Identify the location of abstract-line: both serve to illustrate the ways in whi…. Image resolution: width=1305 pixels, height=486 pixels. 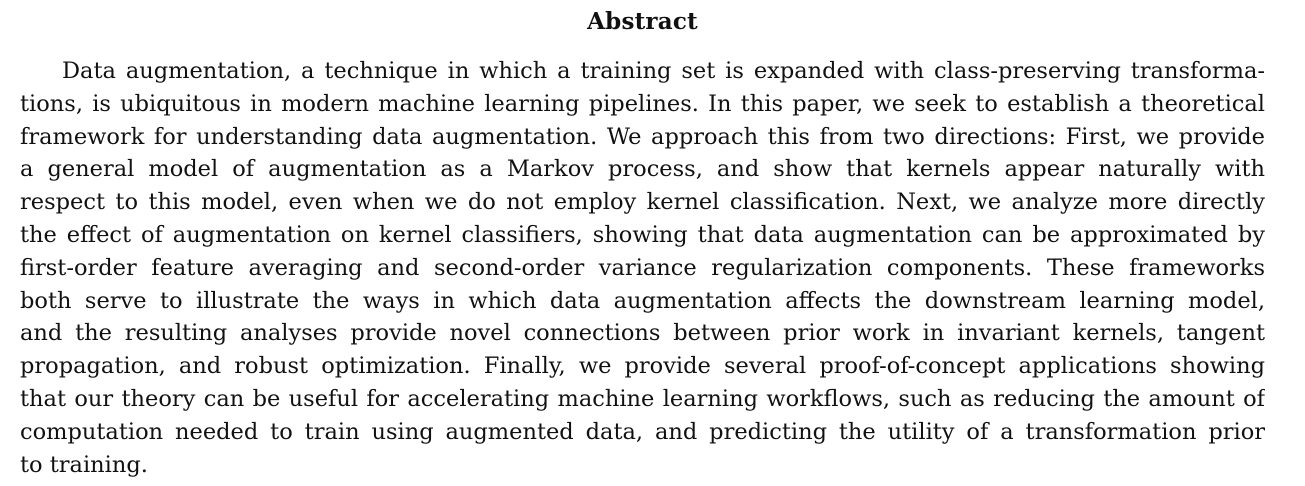
(642, 300).